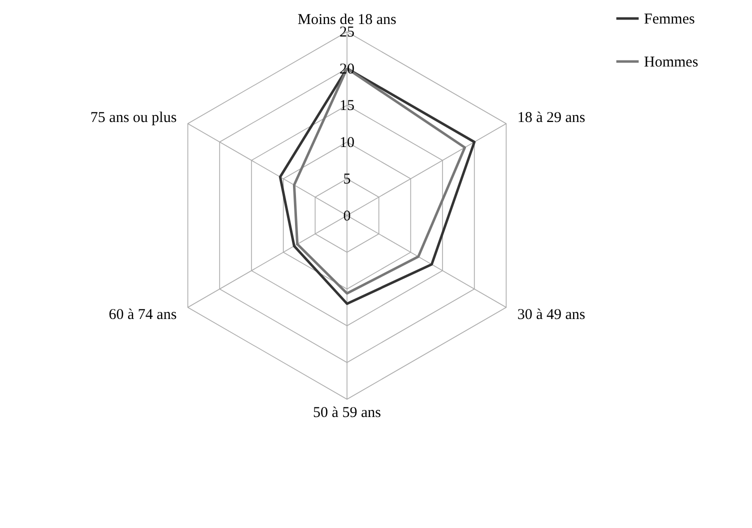  I want to click on y-tick-label: 15, so click(347, 106).